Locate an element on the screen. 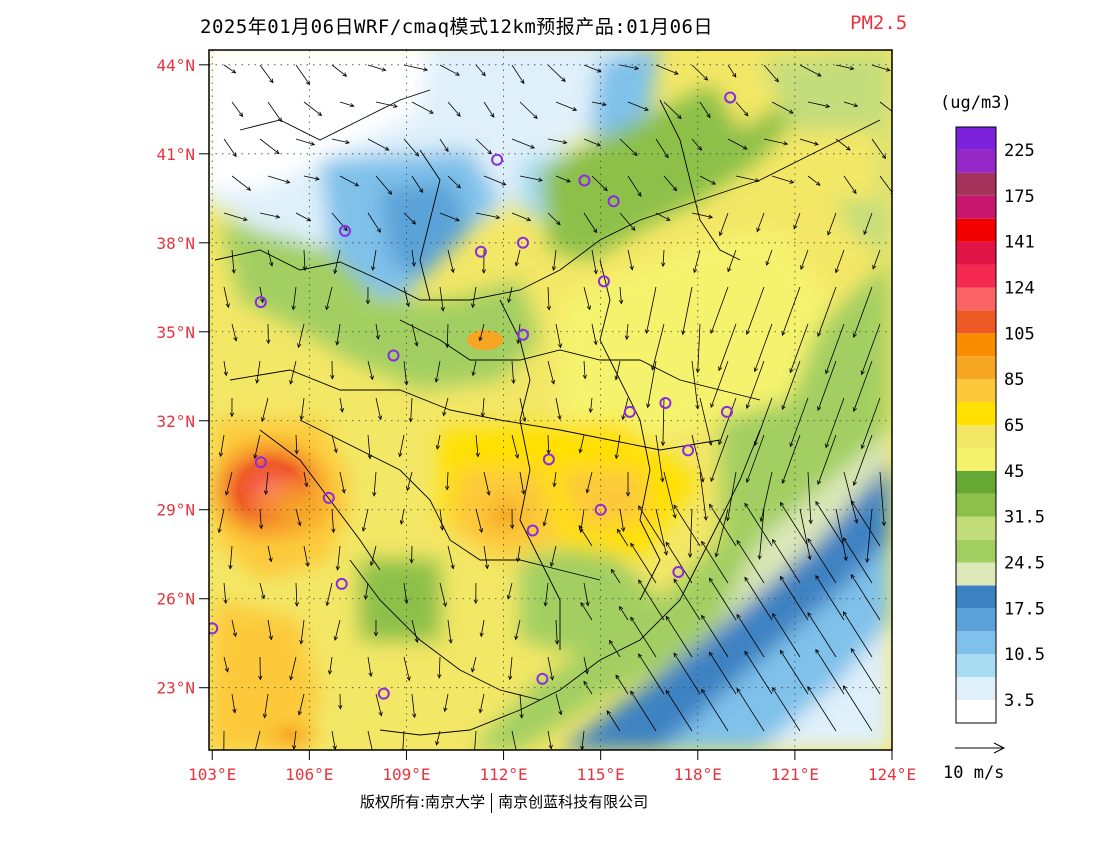 The height and width of the screenshot is (850, 1100). colorbar-label: 31.5 is located at coordinates (1024, 518).